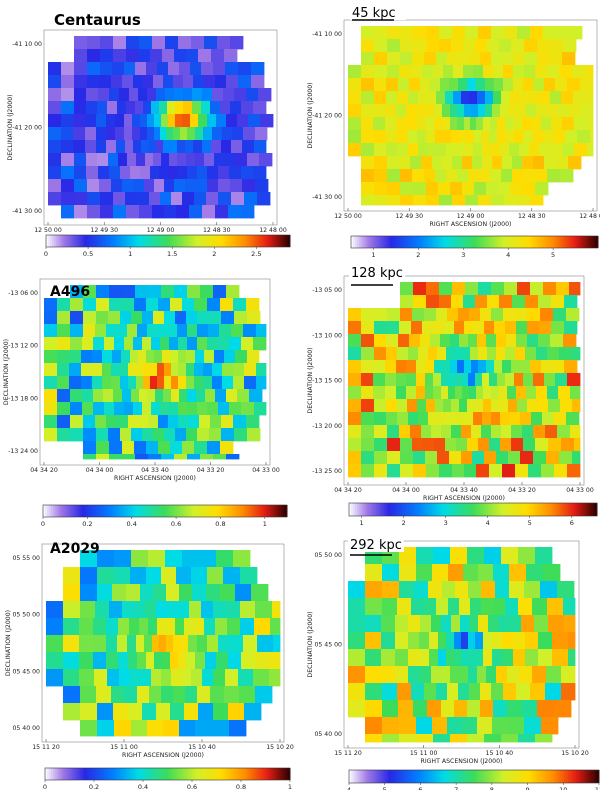 The height and width of the screenshot is (790, 600). I want to click on colorbar-tick-label: 1, so click(362, 523).